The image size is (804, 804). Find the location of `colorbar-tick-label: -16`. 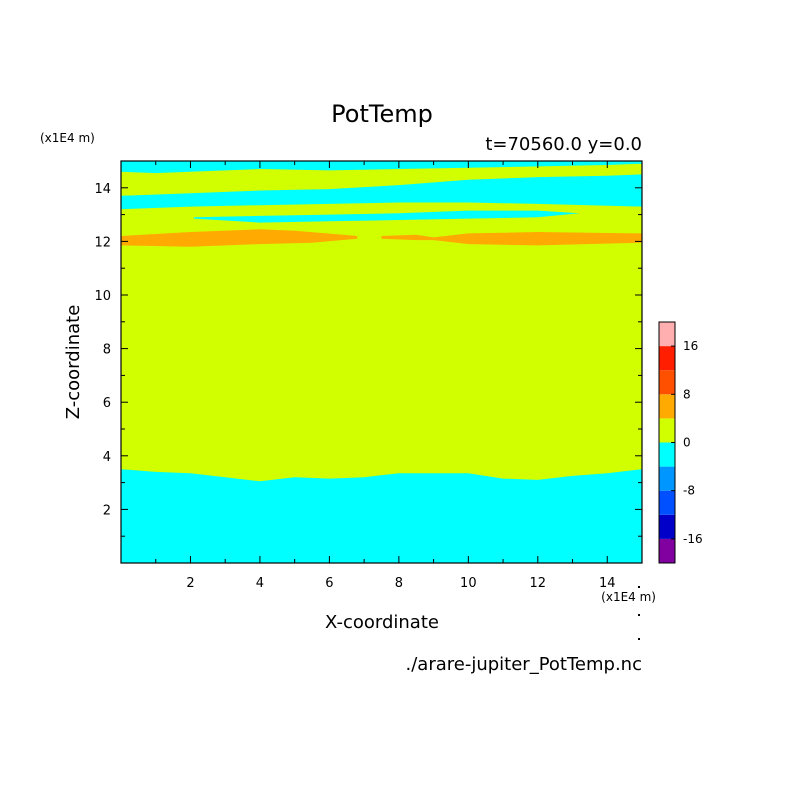

colorbar-tick-label: -16 is located at coordinates (693, 539).